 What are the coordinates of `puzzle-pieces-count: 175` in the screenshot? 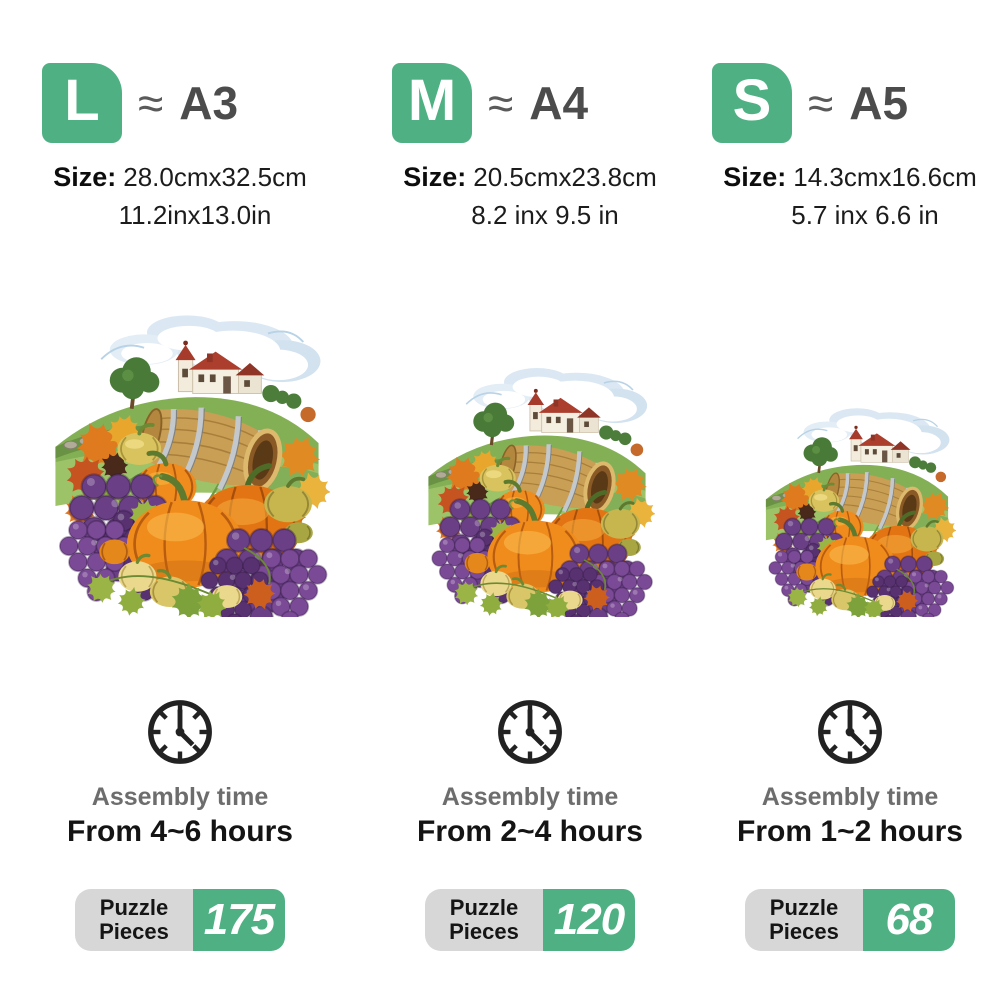 It's located at (239, 920).